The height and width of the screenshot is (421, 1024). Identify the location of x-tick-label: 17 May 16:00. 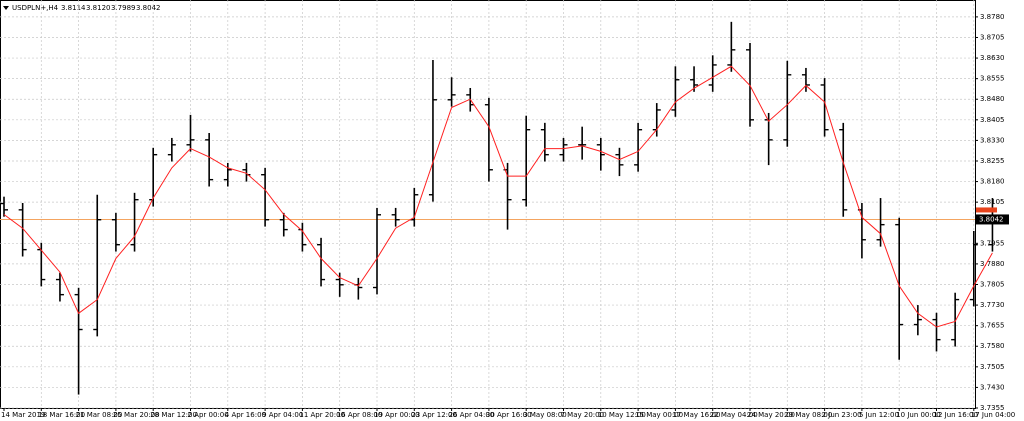
(696, 415).